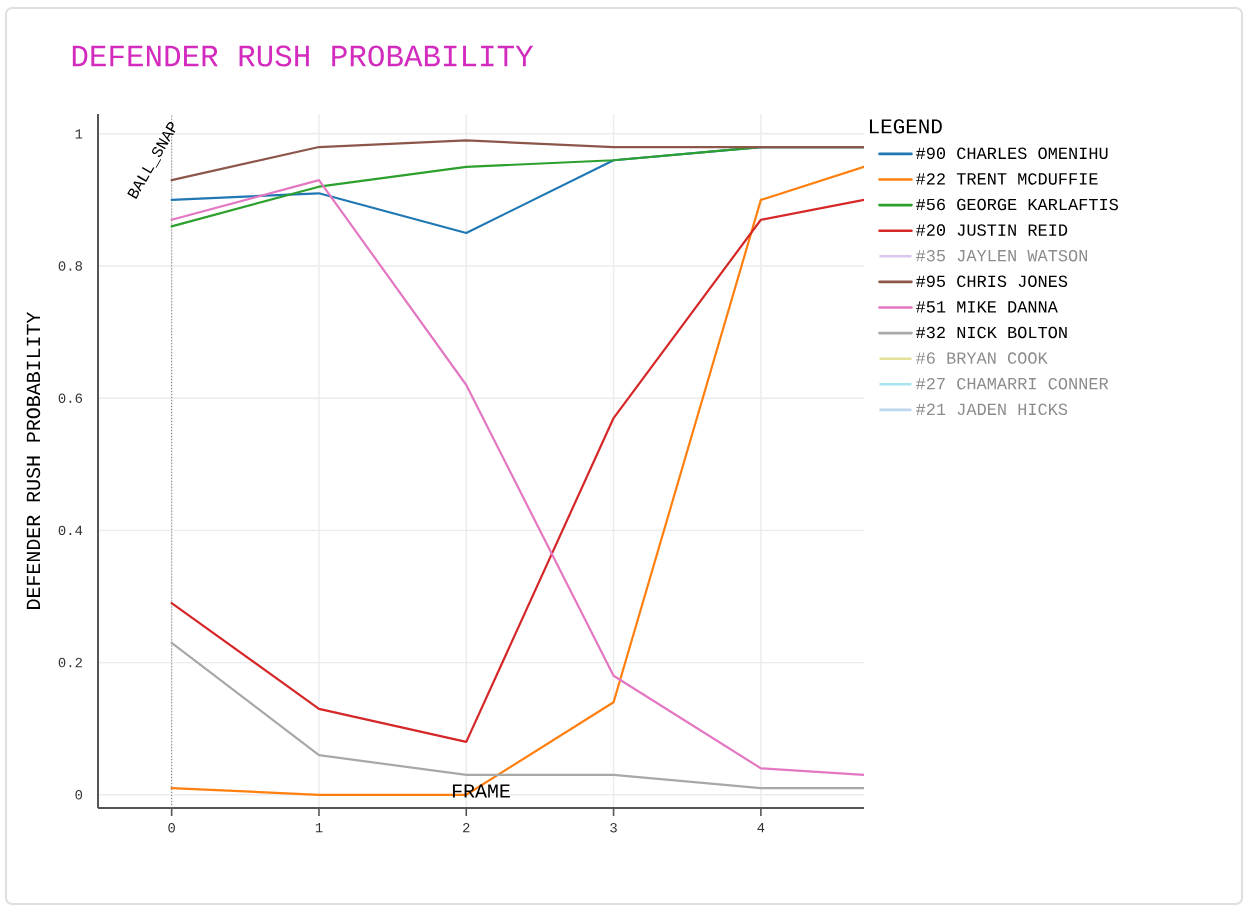 This screenshot has width=1248, height=912. I want to click on legend-label: #51 MIKE DANNA, so click(987, 307).